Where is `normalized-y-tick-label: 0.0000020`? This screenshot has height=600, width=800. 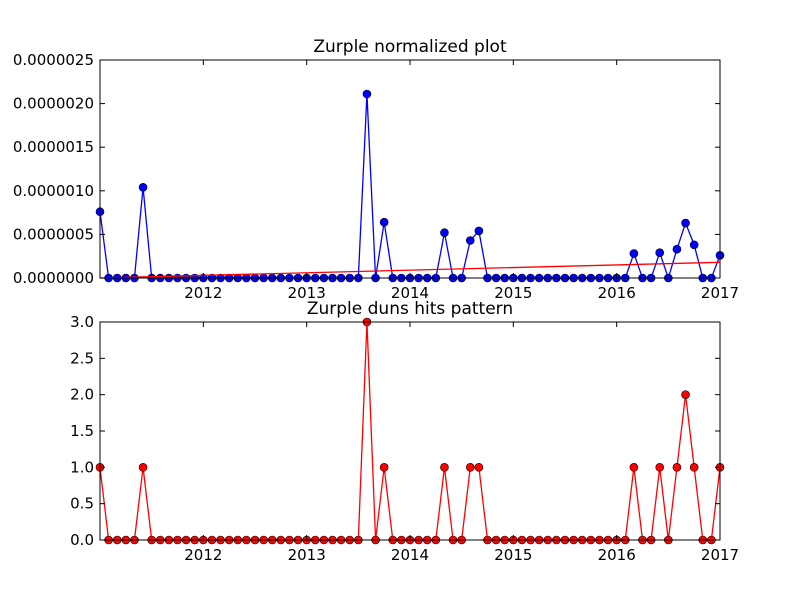 normalized-y-tick-label: 0.0000020 is located at coordinates (53, 104).